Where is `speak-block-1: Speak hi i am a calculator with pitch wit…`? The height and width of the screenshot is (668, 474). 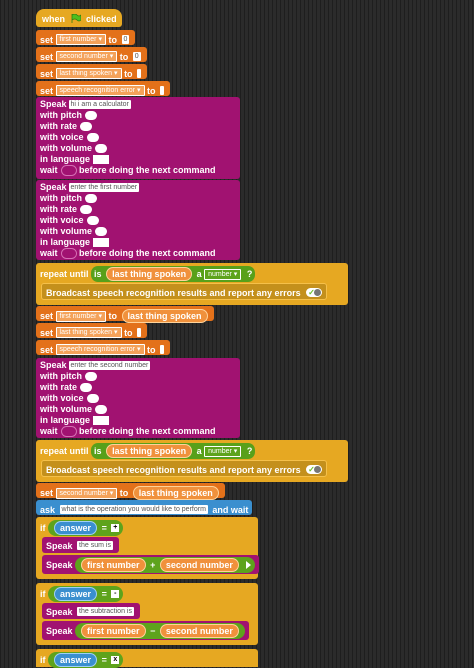 speak-block-1: Speak hi i am a calculator with pitch wit… is located at coordinates (138, 138).